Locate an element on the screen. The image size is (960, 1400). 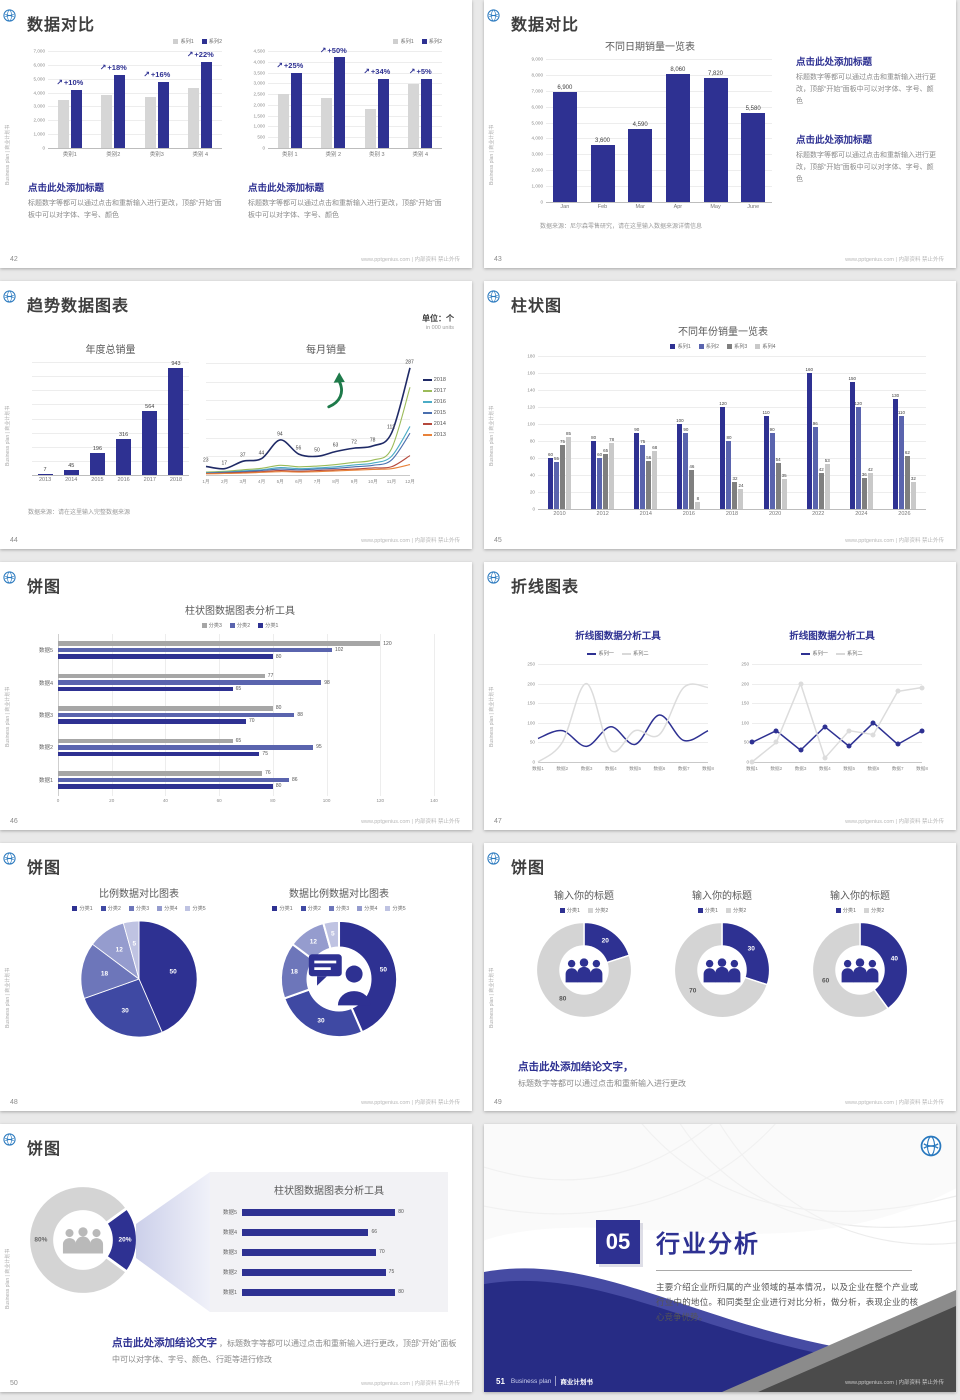
side-label: Business plan | 商业计划书 is located at coordinates (8, 435).